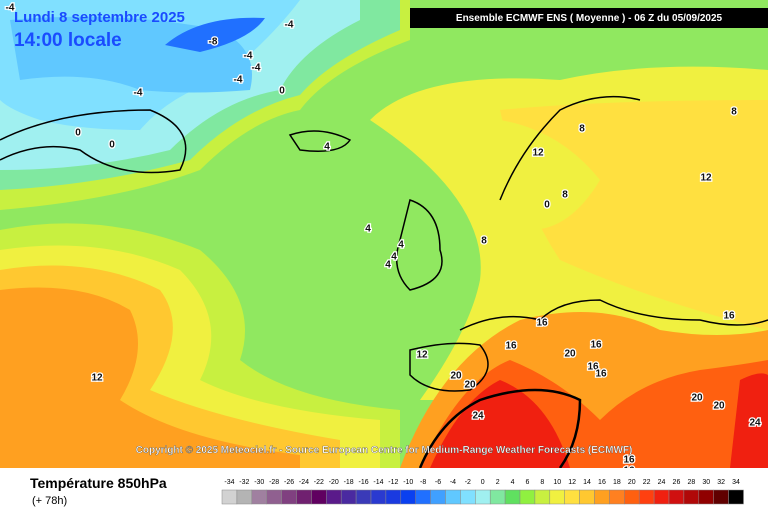  I want to click on scale-label: -28, so click(274, 482).